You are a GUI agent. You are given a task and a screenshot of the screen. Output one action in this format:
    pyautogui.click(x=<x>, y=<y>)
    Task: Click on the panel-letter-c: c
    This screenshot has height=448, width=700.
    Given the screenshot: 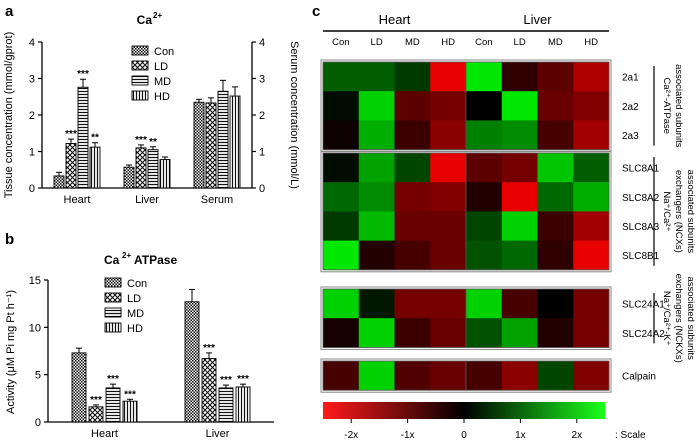 What is the action you would take?
    pyautogui.click(x=316, y=11)
    